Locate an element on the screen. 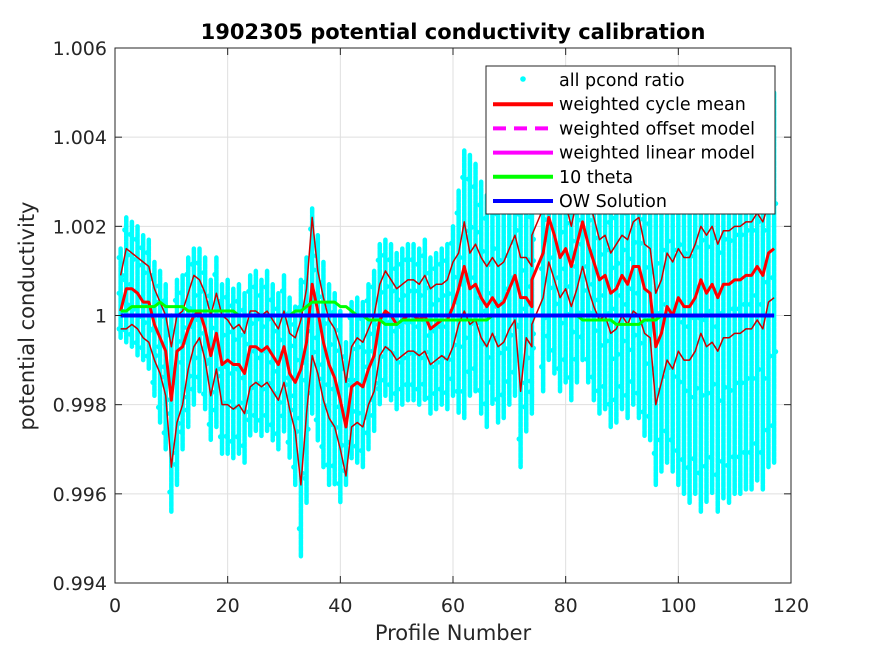  legend-marker is located at coordinates (523, 79).